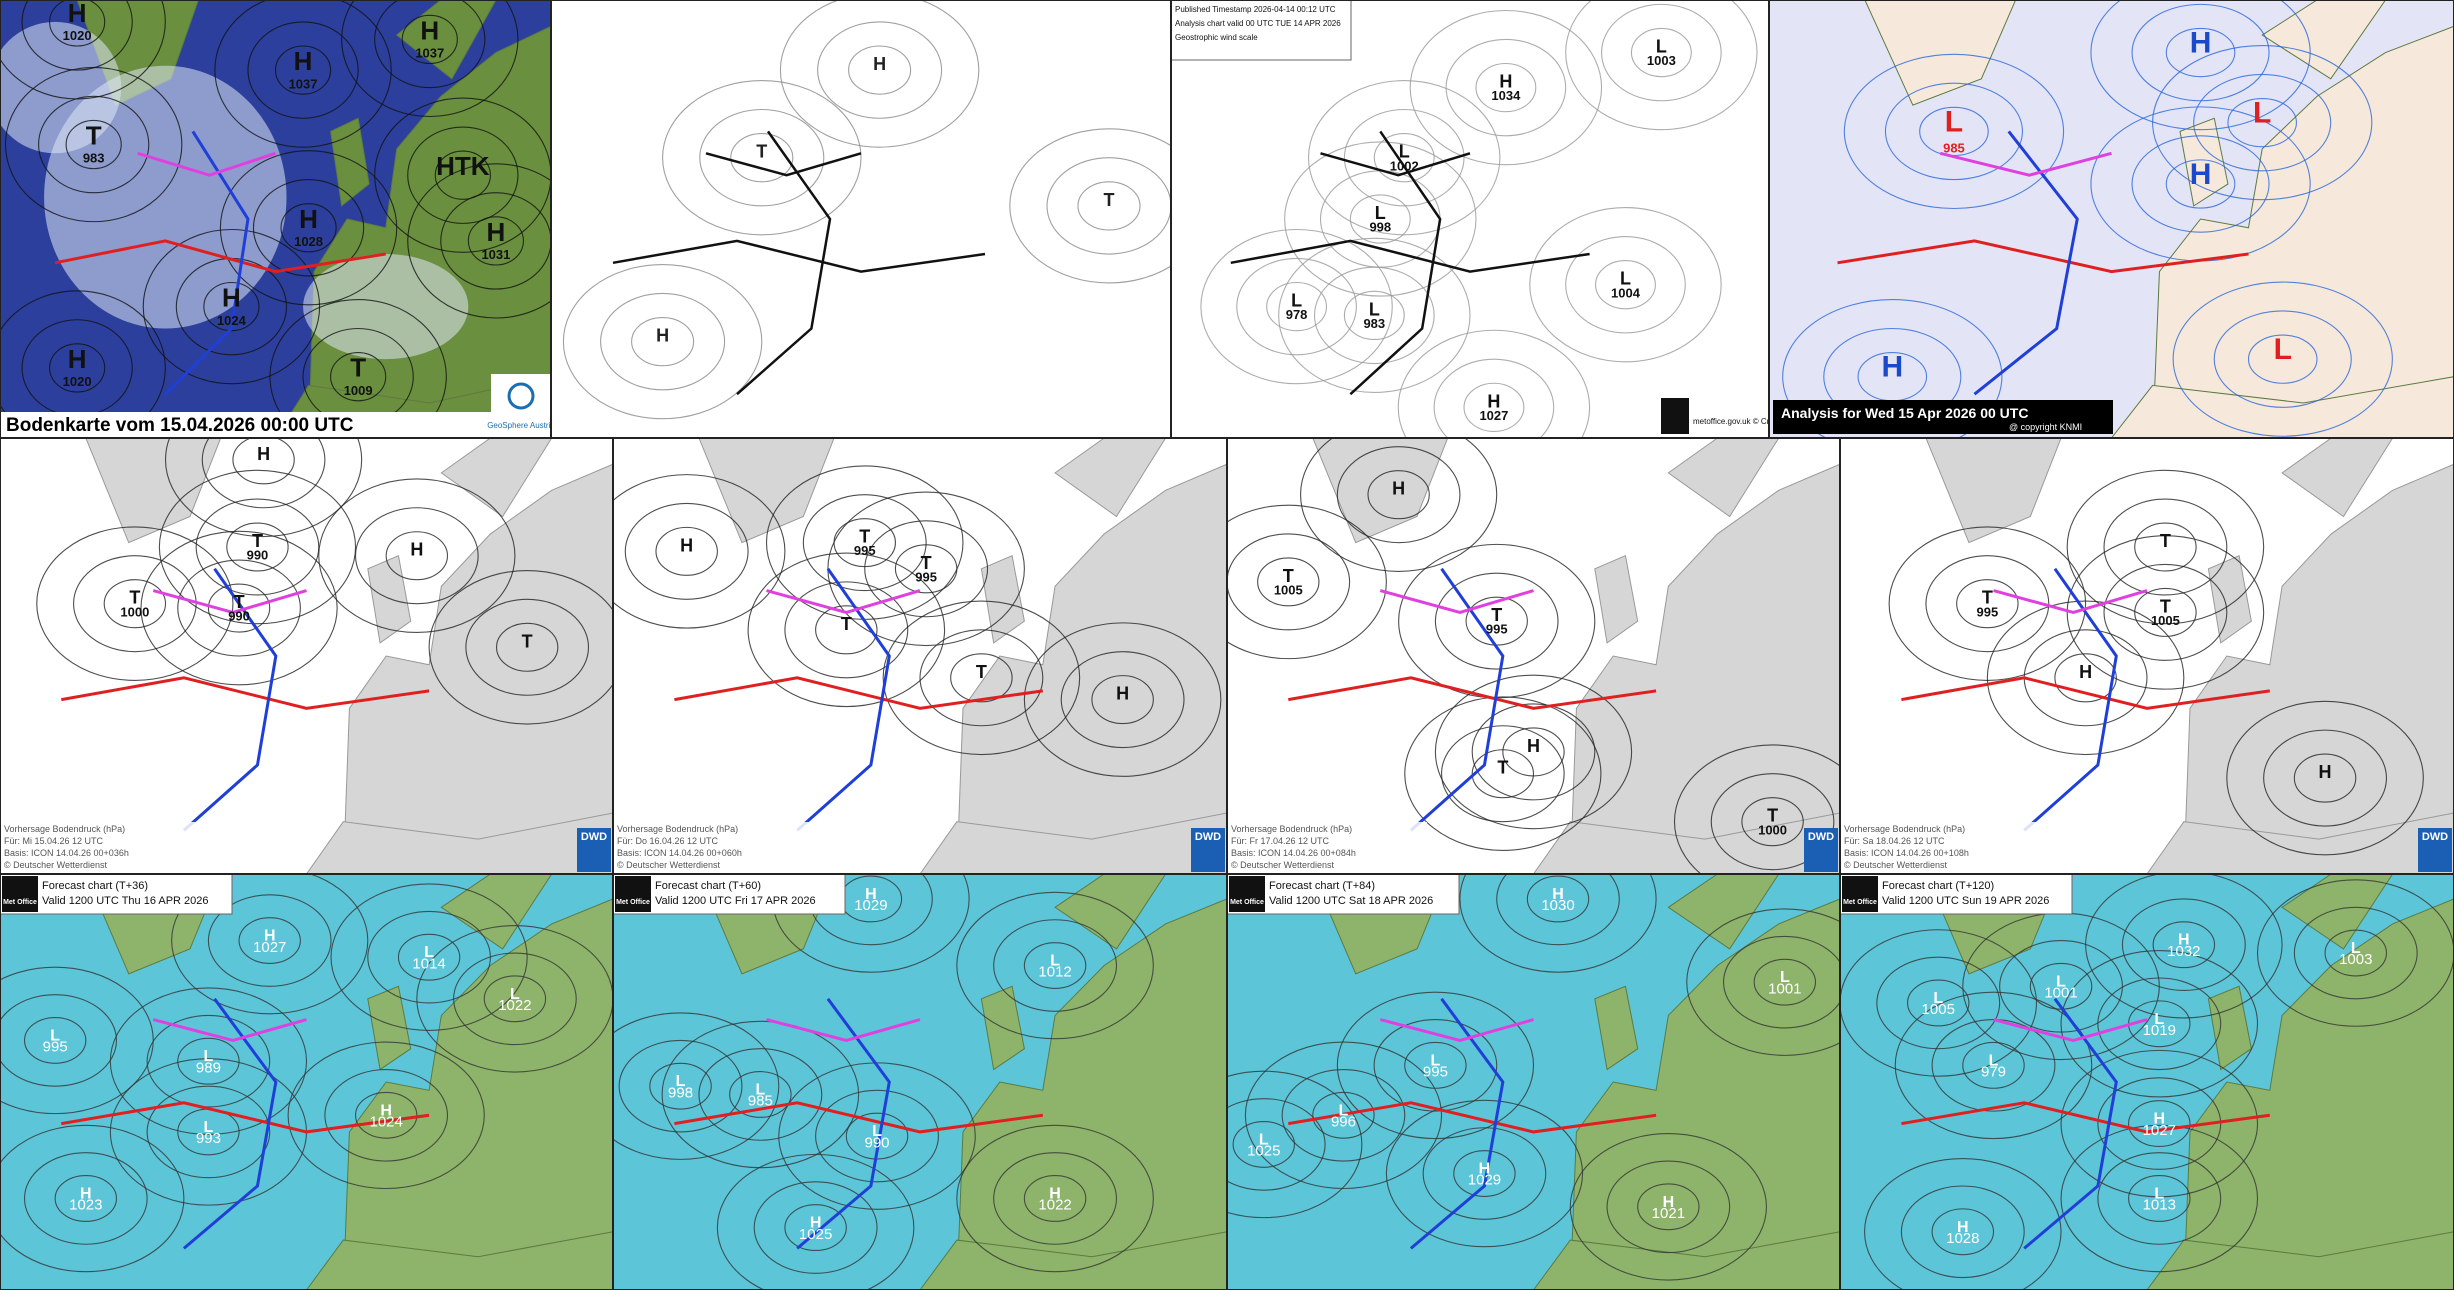  I want to click on pressure-value: 993, so click(208, 1138).